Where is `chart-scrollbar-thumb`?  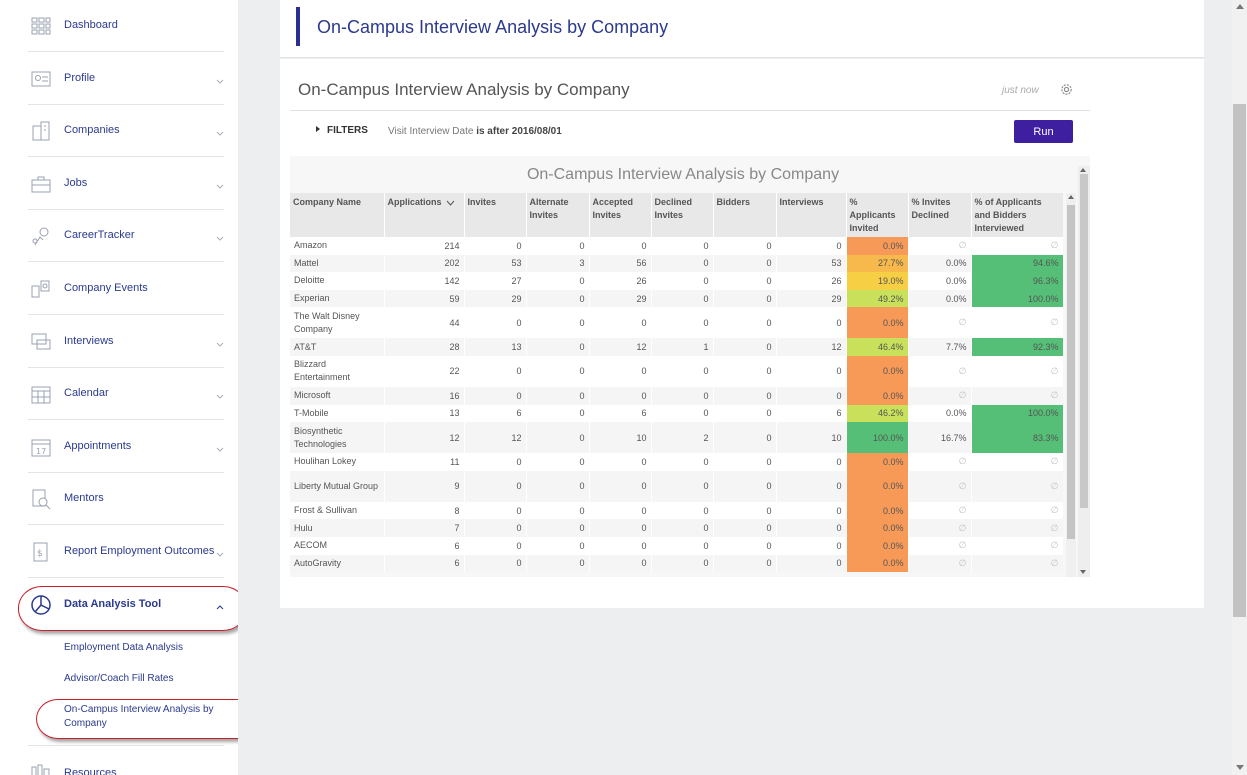
chart-scrollbar-thumb is located at coordinates (1084, 341).